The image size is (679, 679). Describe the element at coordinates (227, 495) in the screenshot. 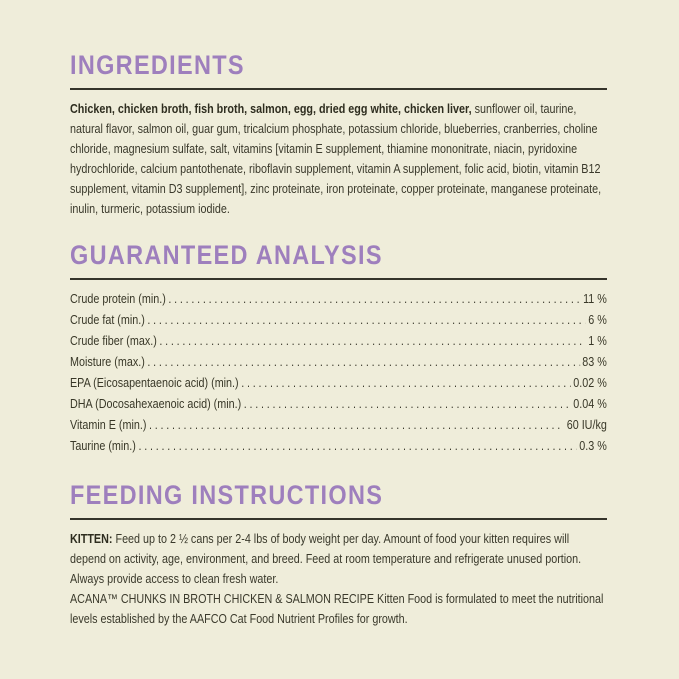

I see `feeding-instructions-title: FEEDING INSTRUCTIONS` at that location.